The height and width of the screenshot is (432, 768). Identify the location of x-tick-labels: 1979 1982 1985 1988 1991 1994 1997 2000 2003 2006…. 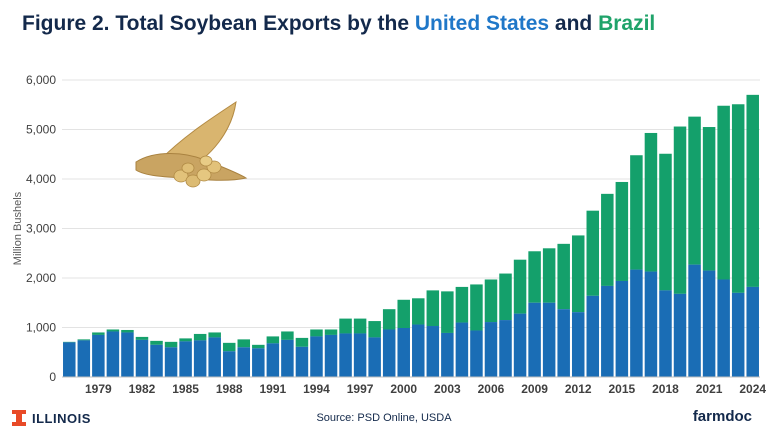
(425, 389).